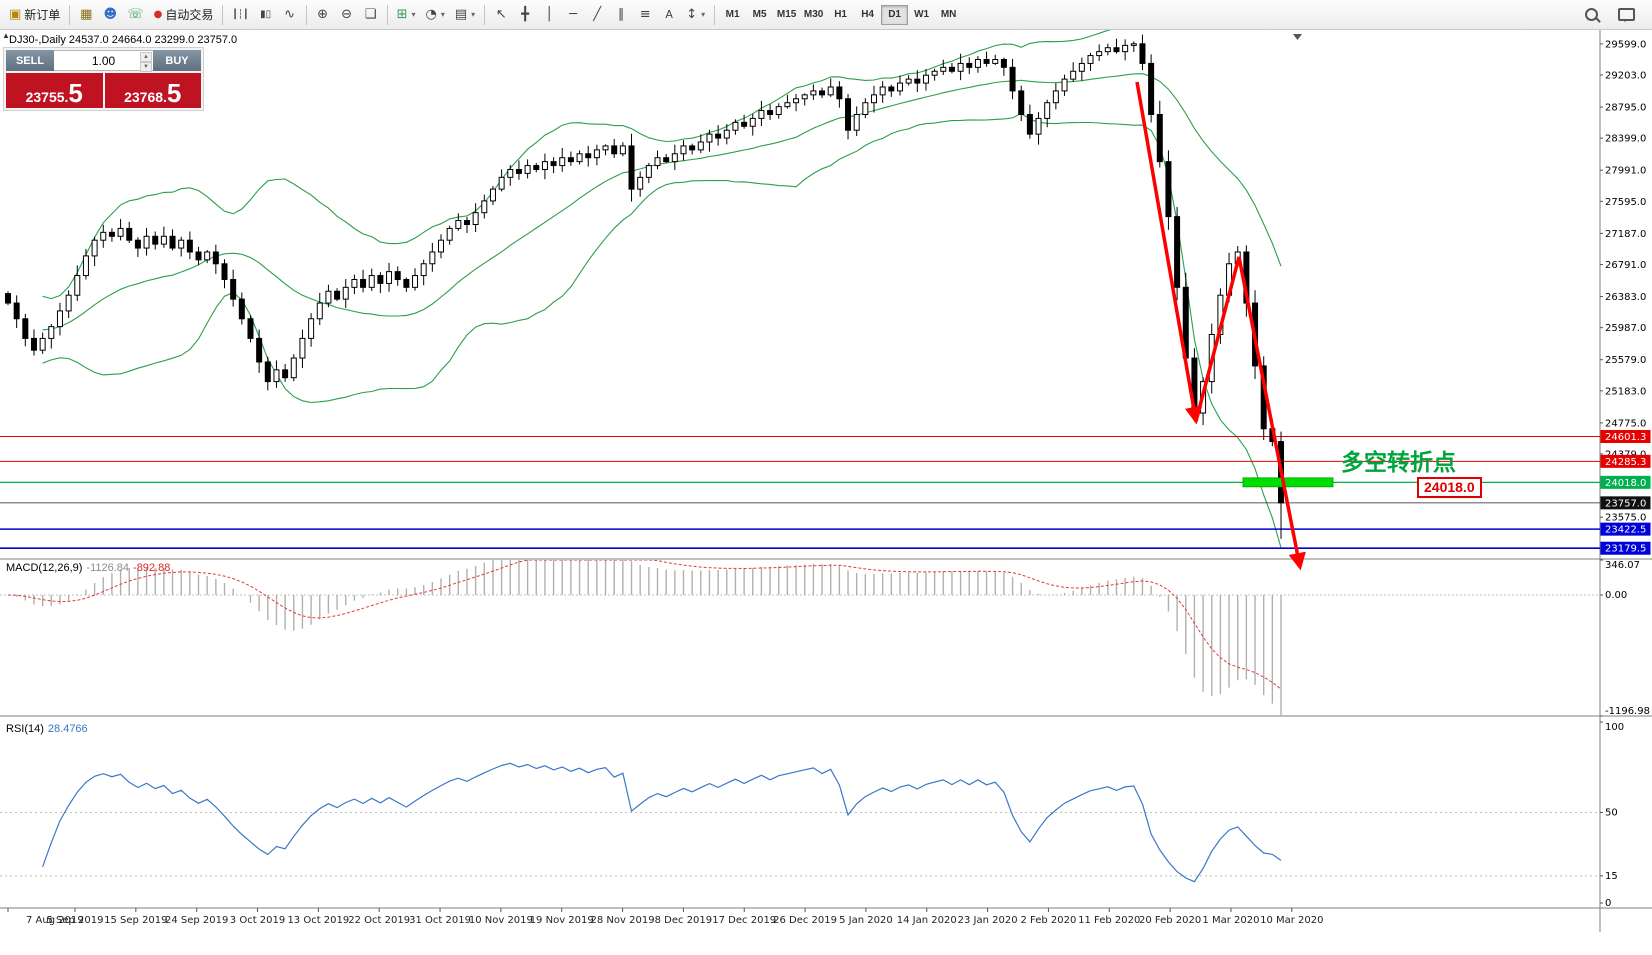 The image size is (1652, 955). Describe the element at coordinates (135, 15) in the screenshot. I see `support-phone-button: ☏` at that location.